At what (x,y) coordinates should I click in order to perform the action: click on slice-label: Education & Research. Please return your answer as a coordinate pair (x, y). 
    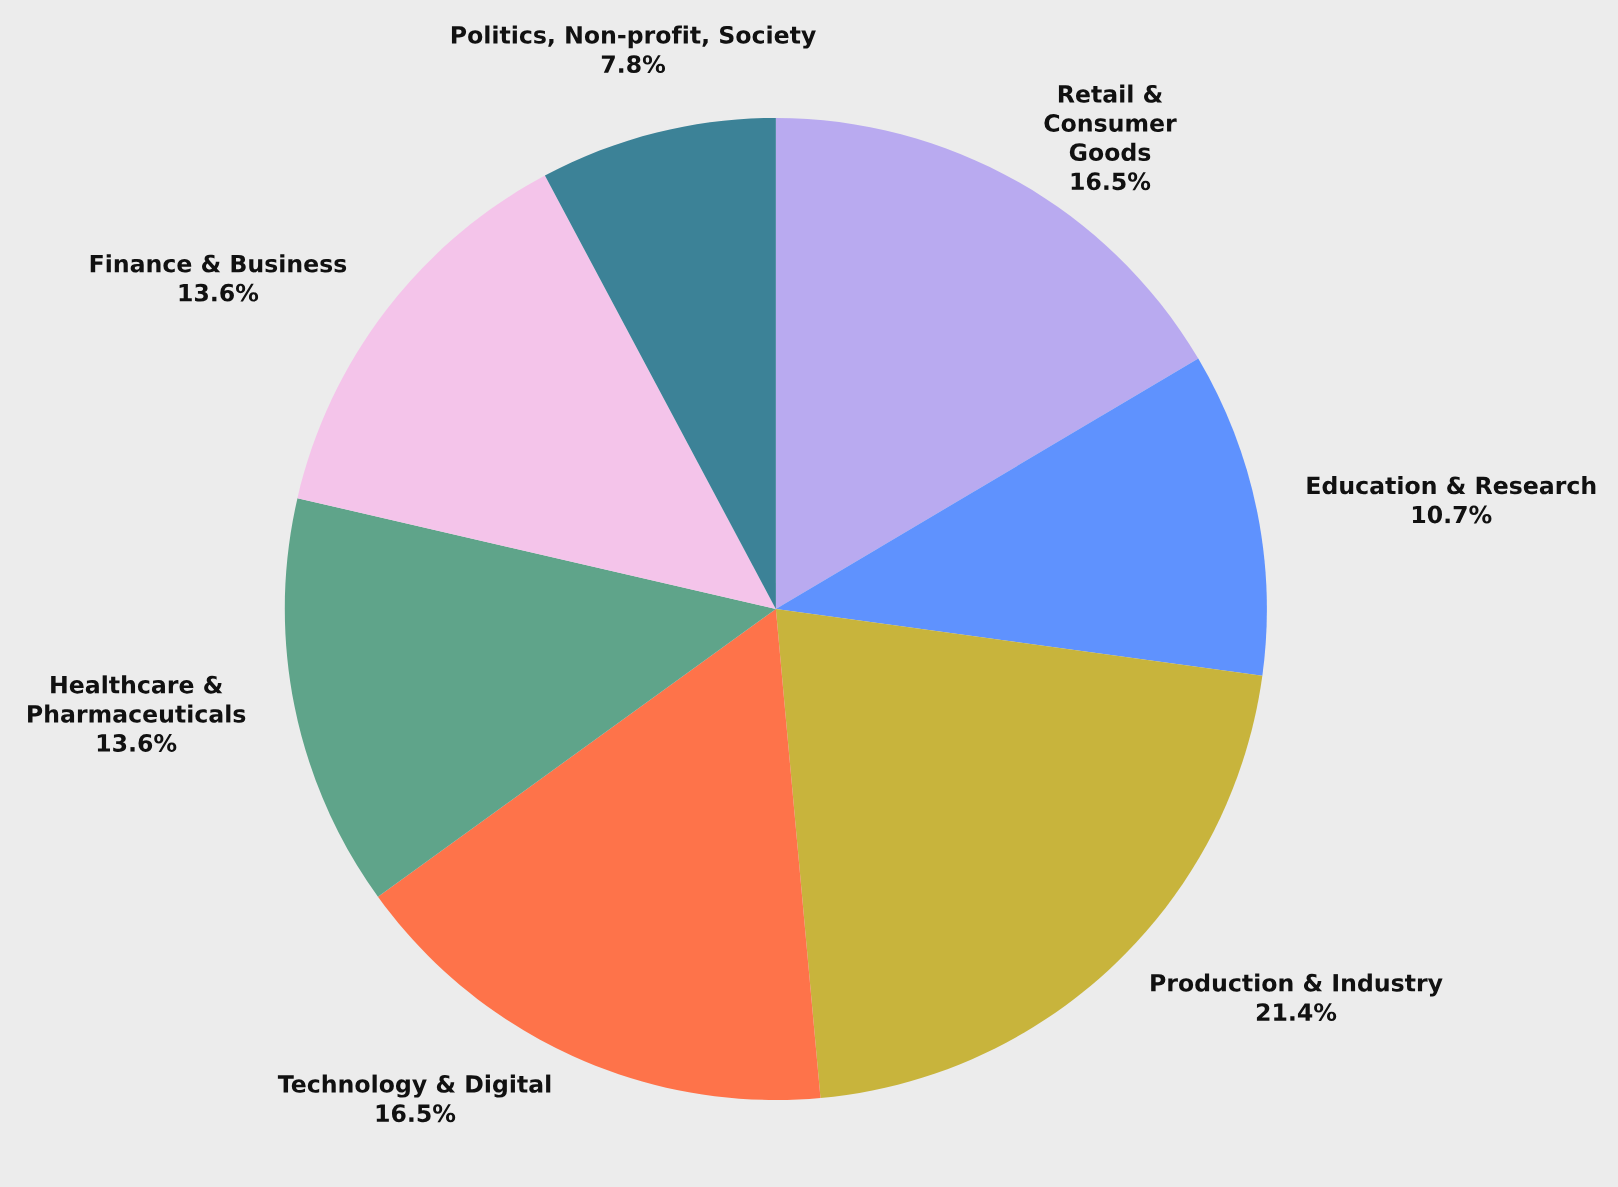
    Looking at the image, I should click on (1451, 485).